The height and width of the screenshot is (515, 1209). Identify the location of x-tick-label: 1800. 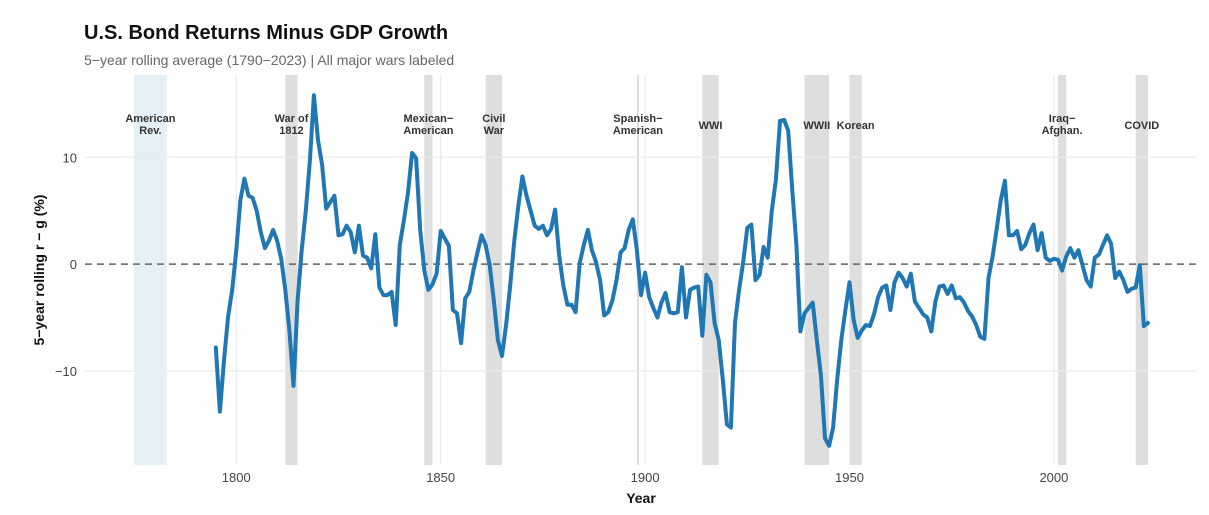
(236, 477).